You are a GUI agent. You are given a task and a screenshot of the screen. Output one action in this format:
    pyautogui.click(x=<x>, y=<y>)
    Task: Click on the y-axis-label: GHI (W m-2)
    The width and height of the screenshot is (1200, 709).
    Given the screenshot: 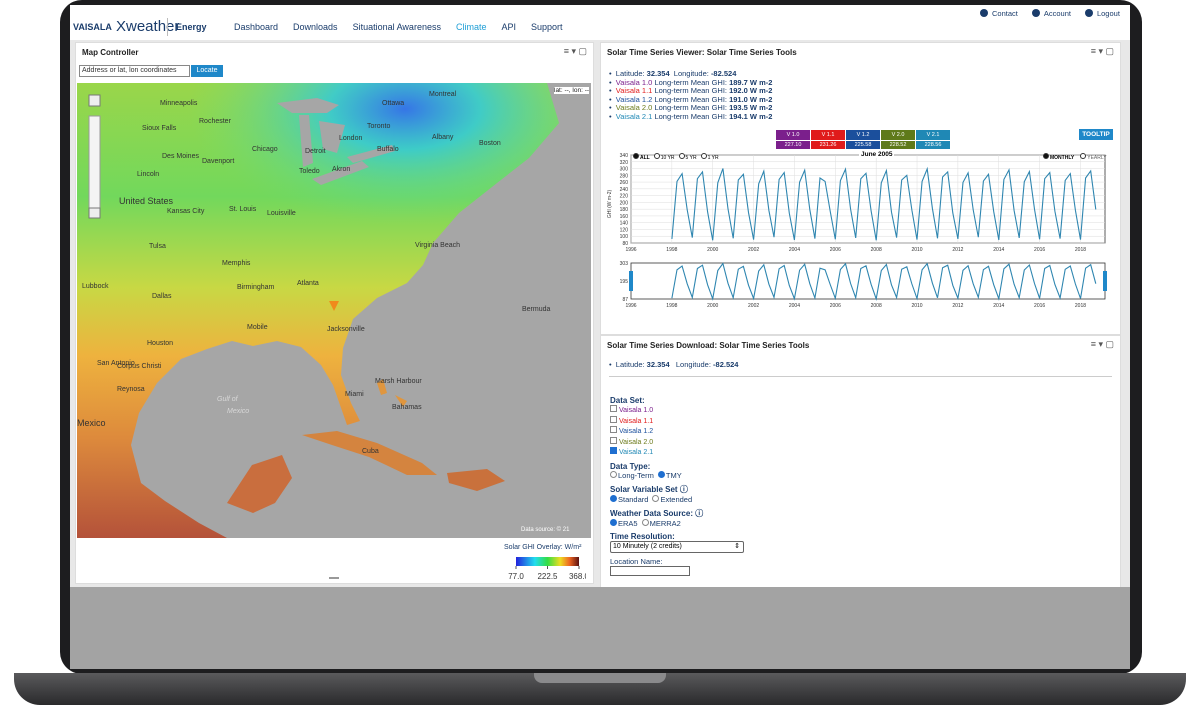 What is the action you would take?
    pyautogui.click(x=610, y=204)
    